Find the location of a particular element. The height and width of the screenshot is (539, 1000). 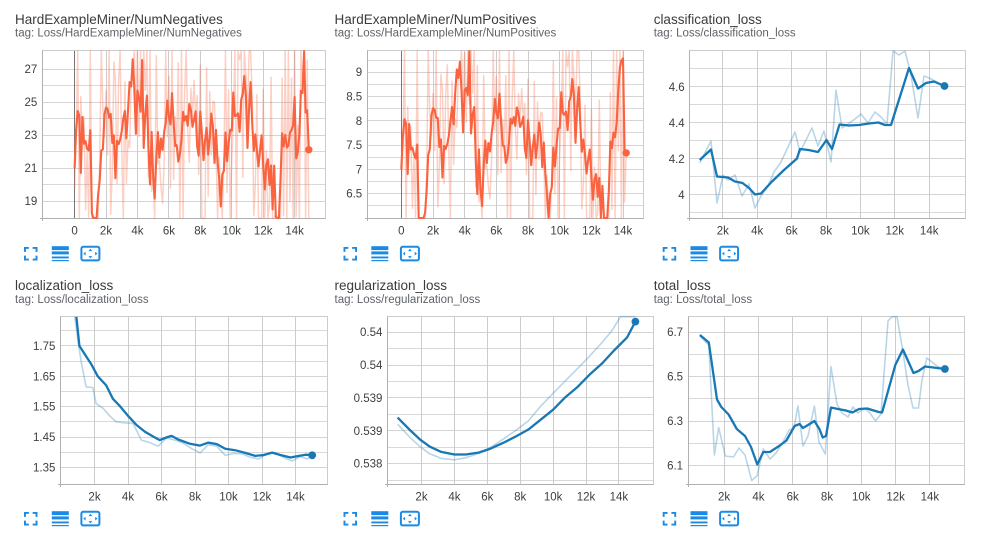

svg-text: 4 is located at coordinates (681, 196).